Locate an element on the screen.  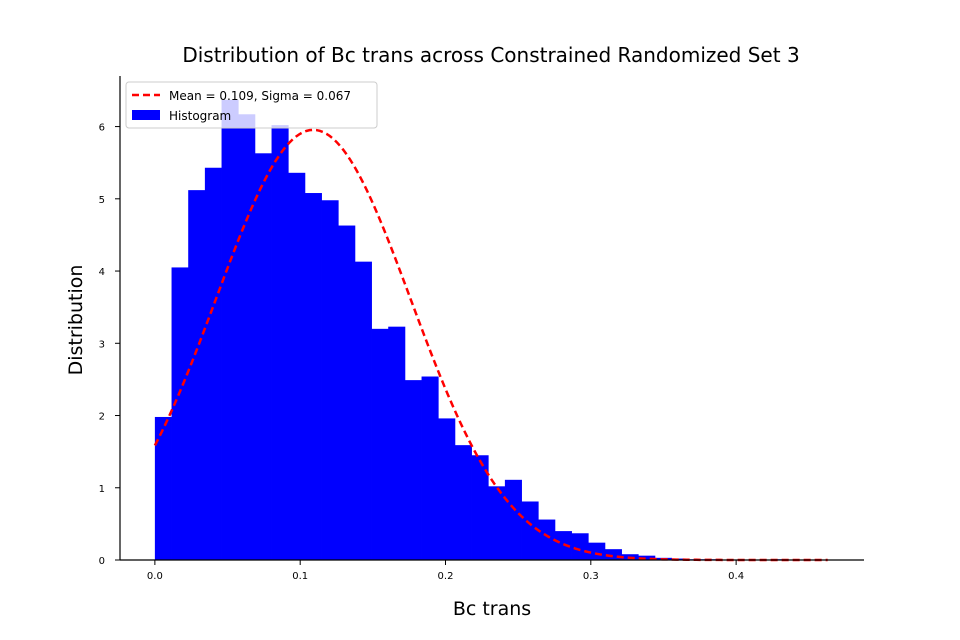
y-tick-label: 0 is located at coordinates (102, 561).